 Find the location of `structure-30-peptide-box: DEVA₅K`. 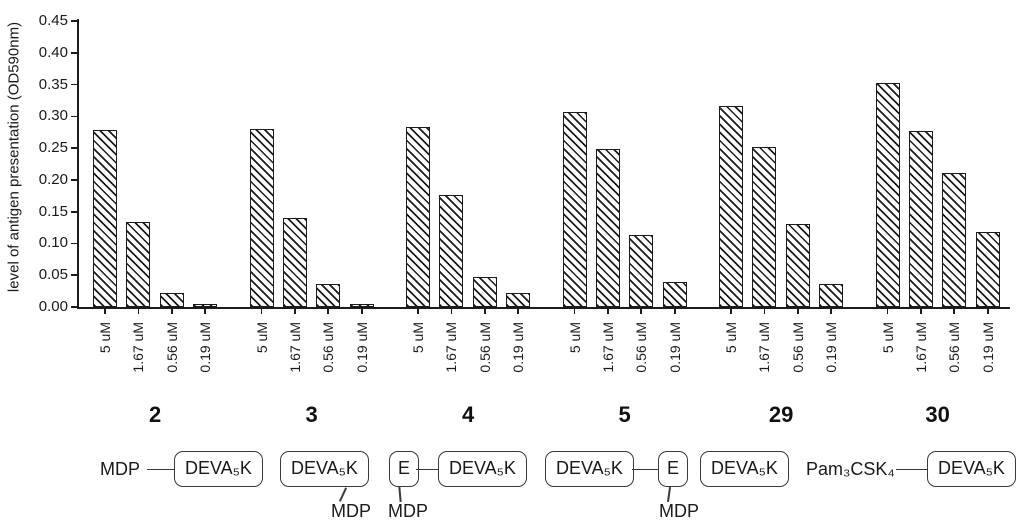

structure-30-peptide-box: DEVA₅K is located at coordinates (971, 469).